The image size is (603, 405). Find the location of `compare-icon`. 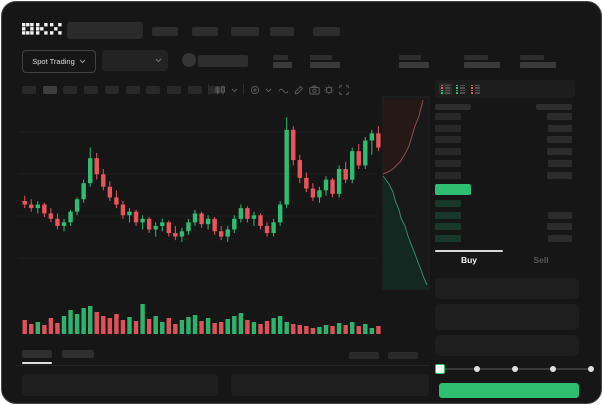

compare-icon is located at coordinates (255, 90).